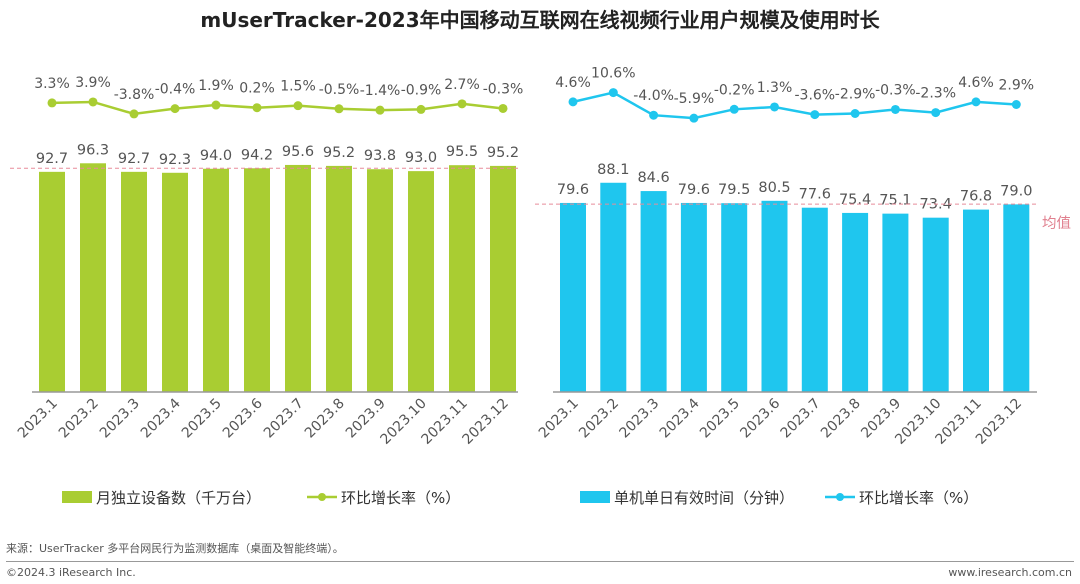 The image size is (1080, 584). What do you see at coordinates (895, 201) in the screenshot?
I see `bar-value-label: 75.1` at bounding box center [895, 201].